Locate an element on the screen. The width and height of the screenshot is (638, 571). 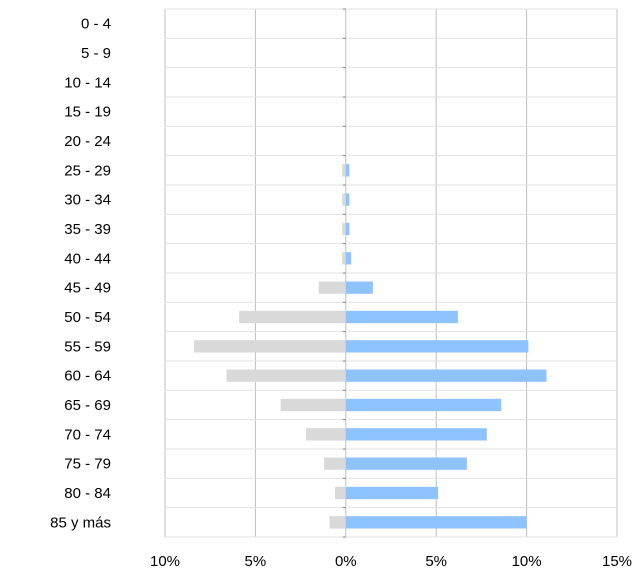
y-tick-label: 45 - 49 is located at coordinates (87, 288).